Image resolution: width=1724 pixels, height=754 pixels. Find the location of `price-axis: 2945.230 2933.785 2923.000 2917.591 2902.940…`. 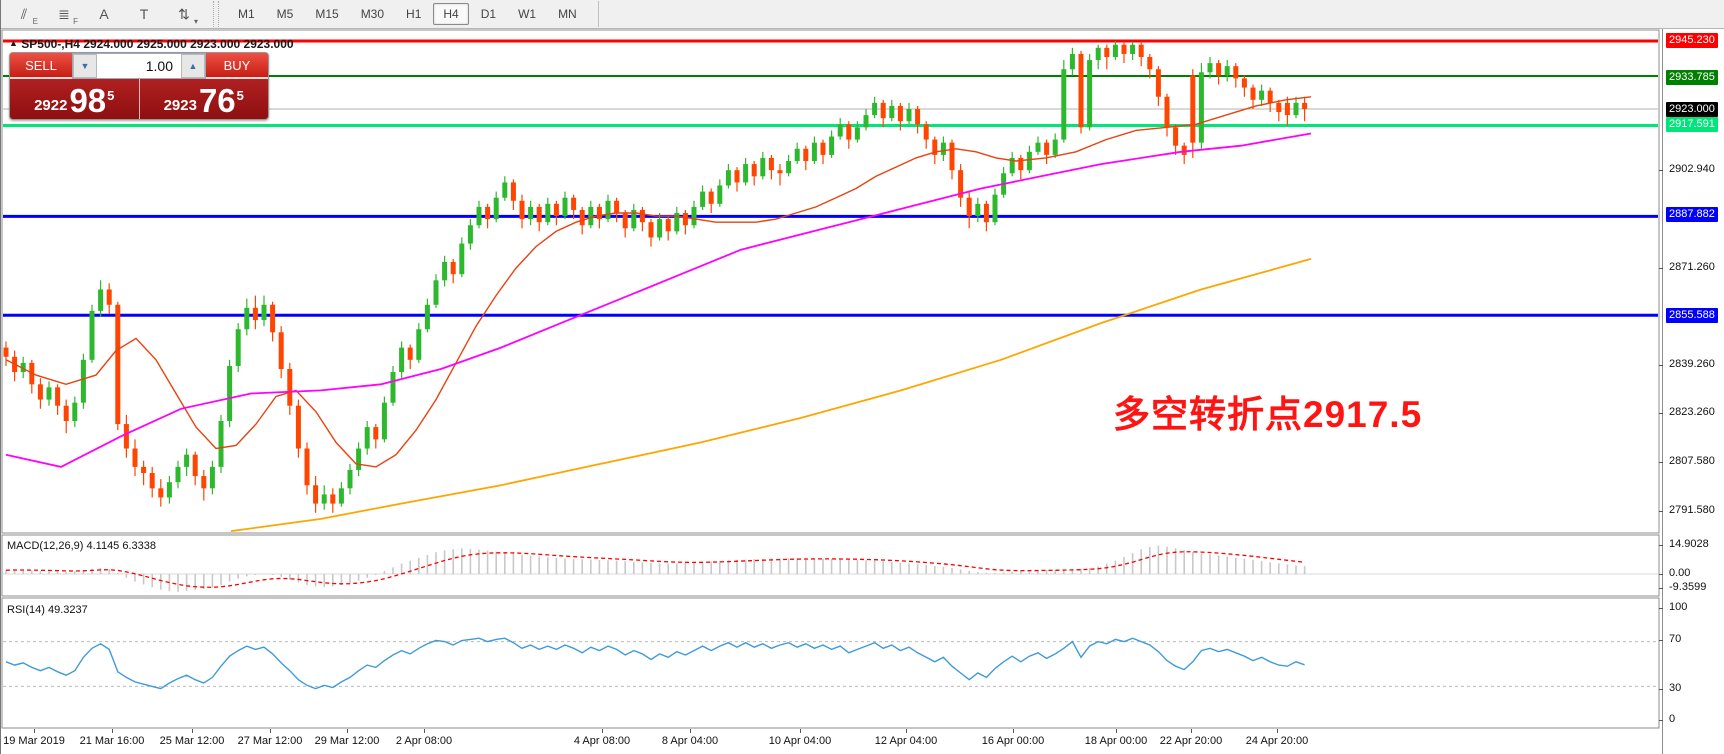

price-axis: 2945.230 2933.785 2923.000 2917.591 2902.940… is located at coordinates (1691, 391).